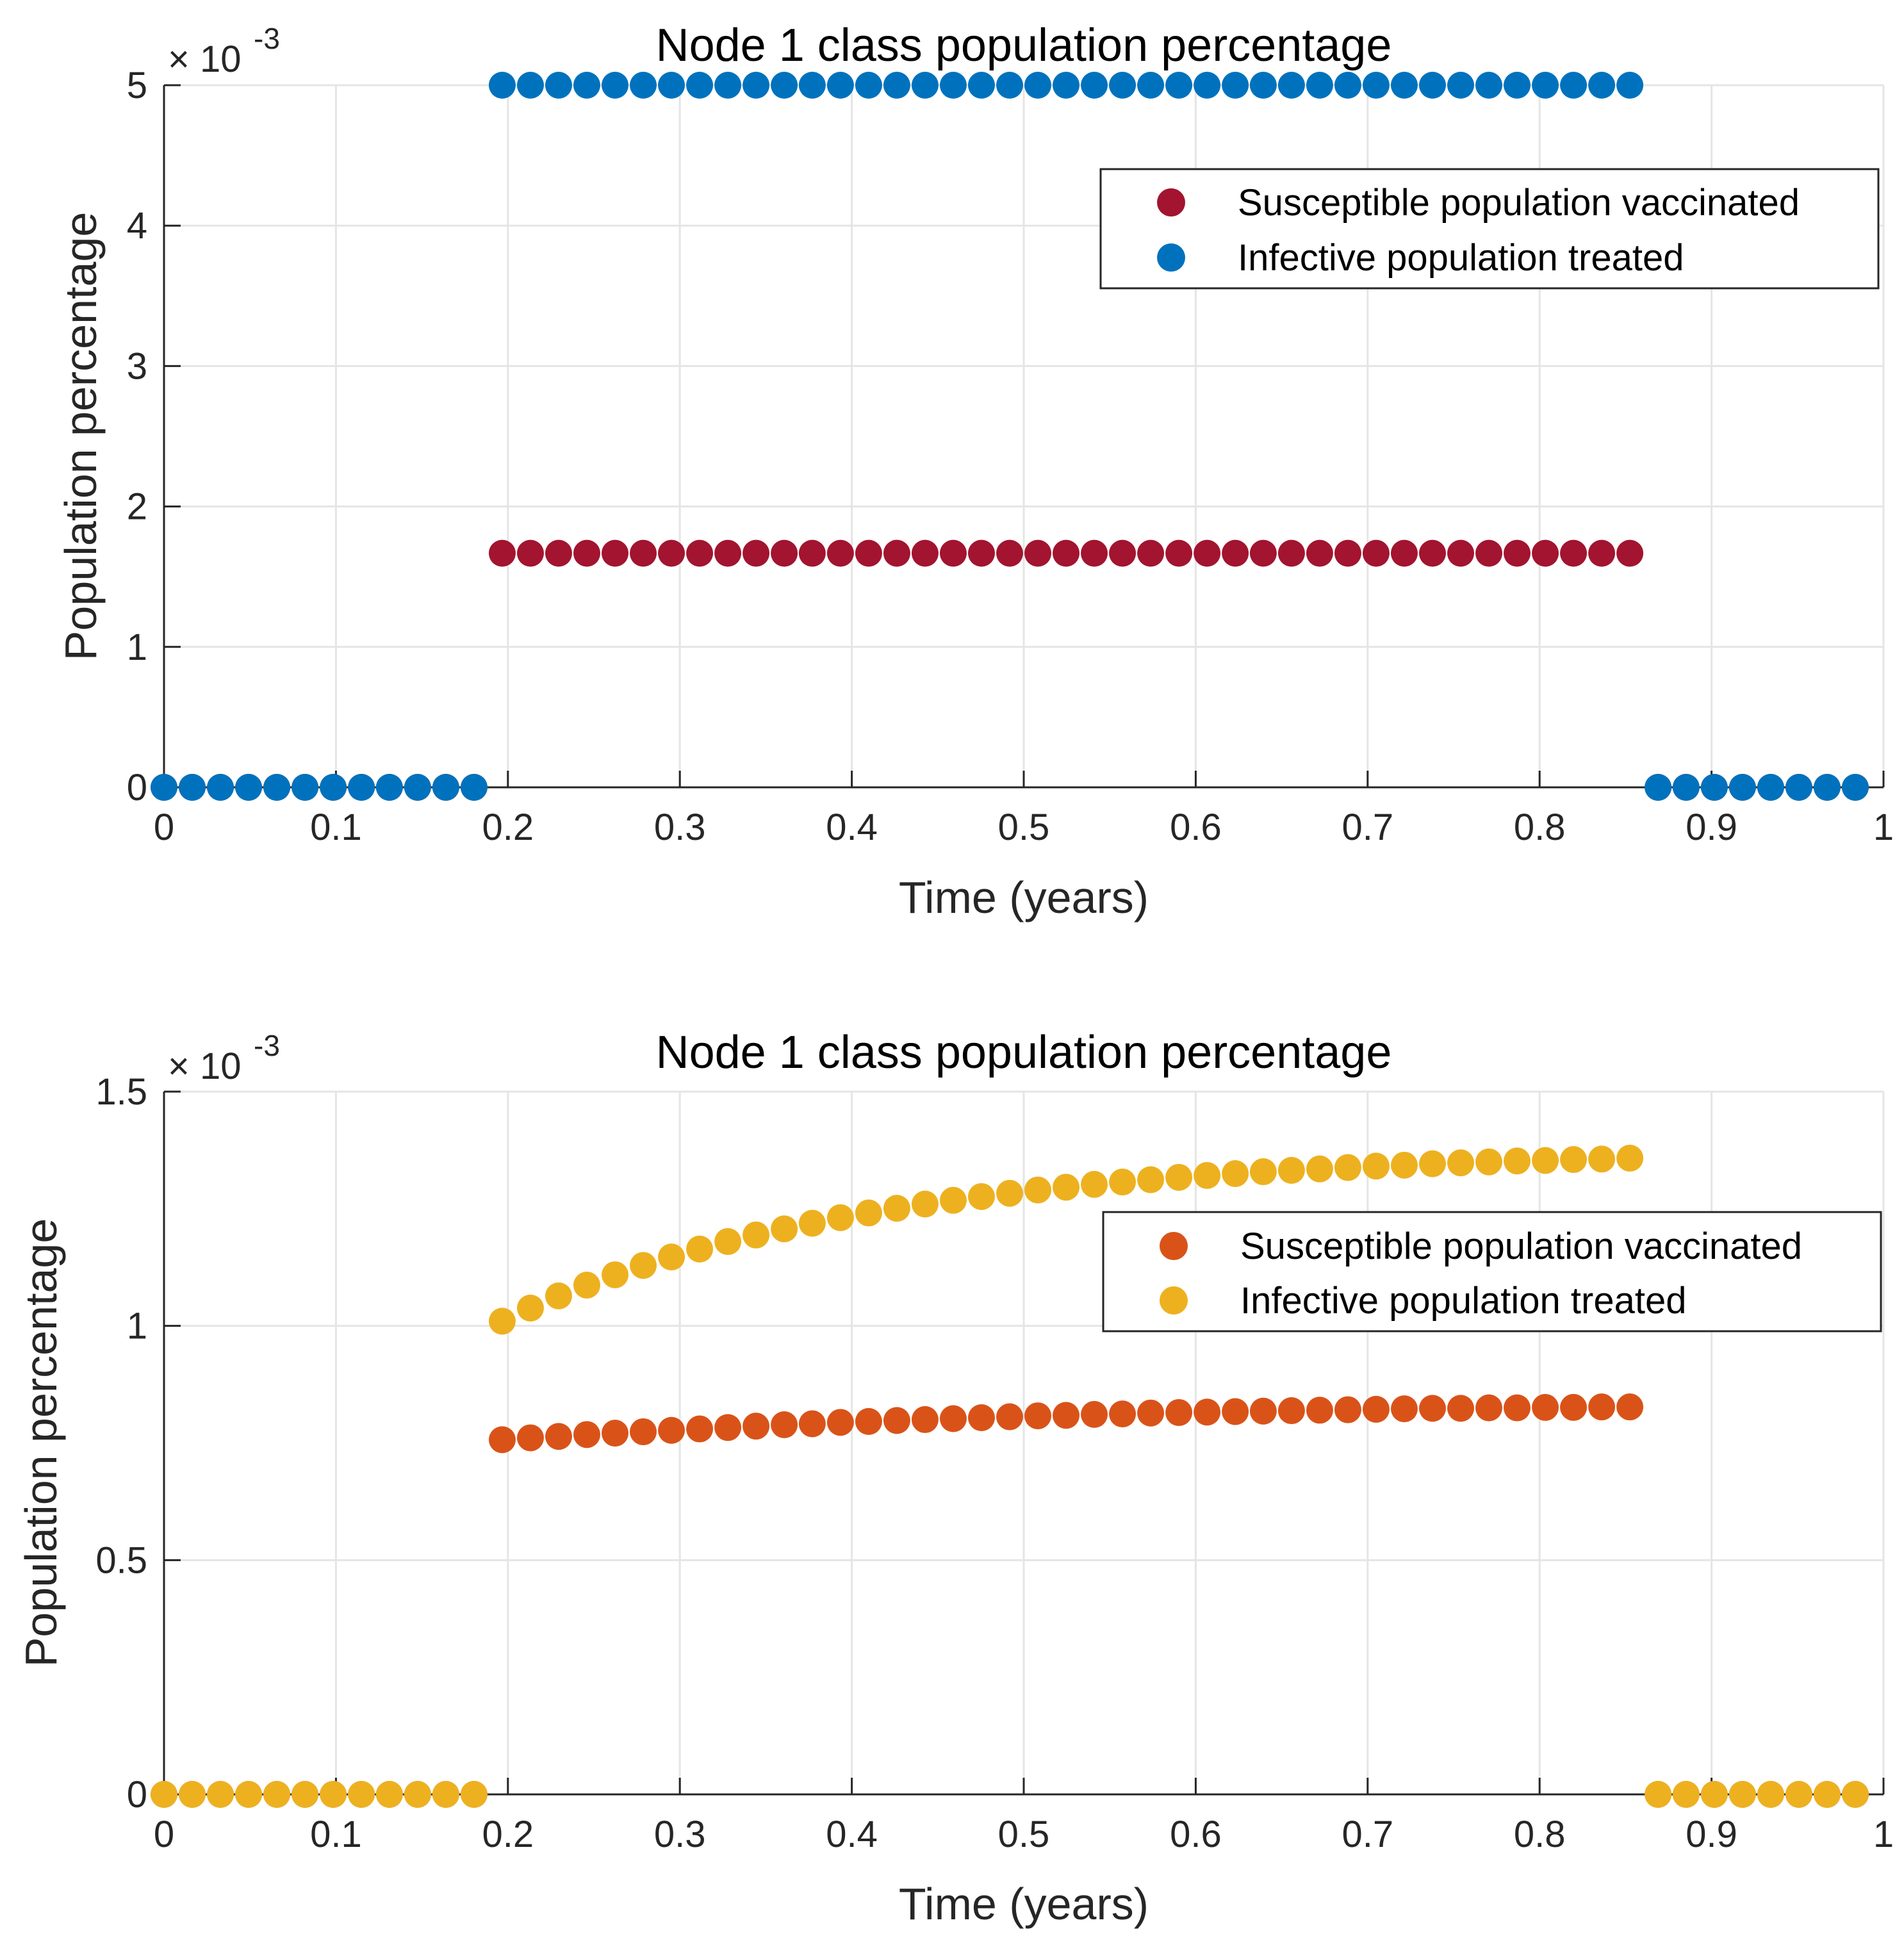 This screenshot has width=1904, height=1943. I want to click on bottom-y-tick-label: 1, so click(137, 1326).